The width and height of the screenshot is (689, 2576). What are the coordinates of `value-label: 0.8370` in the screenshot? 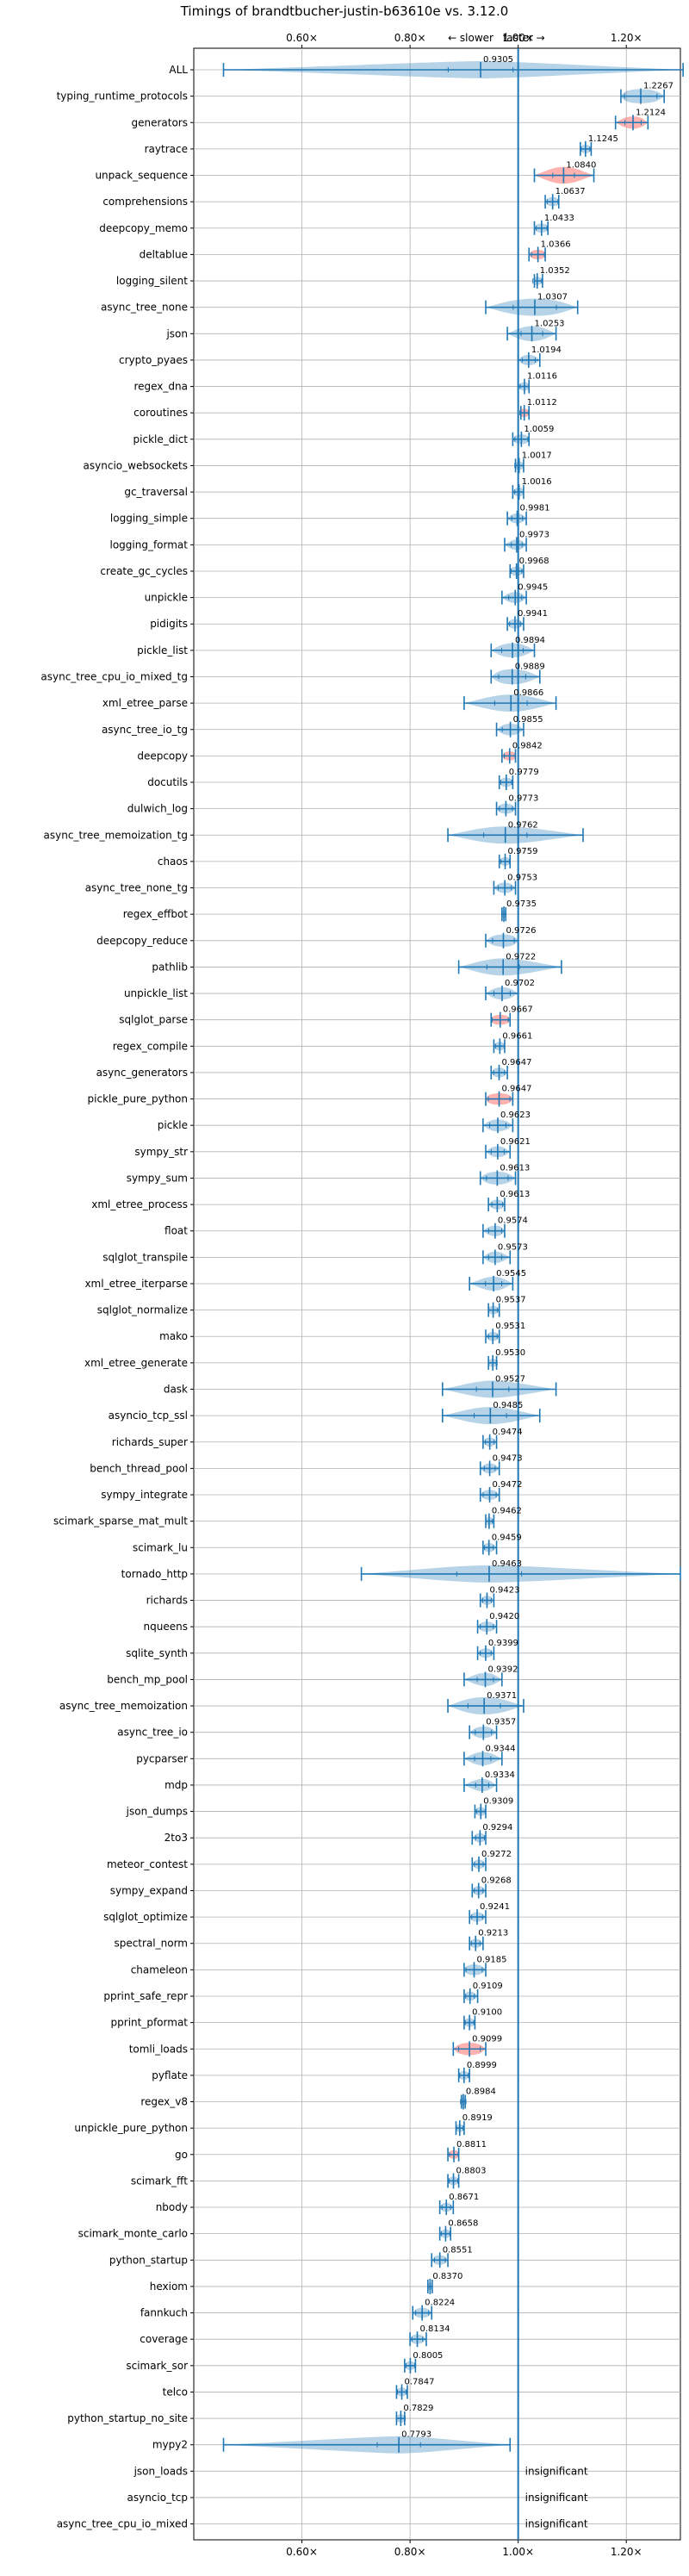 It's located at (447, 2277).